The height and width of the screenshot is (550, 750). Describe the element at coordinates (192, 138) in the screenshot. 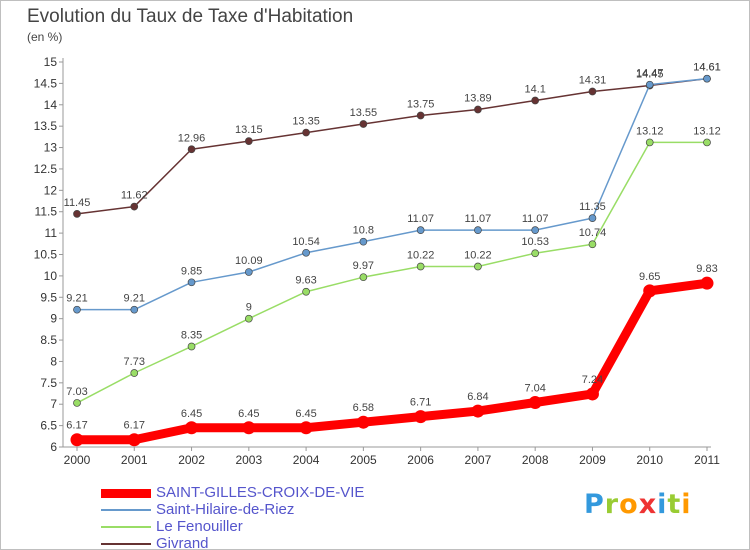

I see `data-label: 12.96` at that location.